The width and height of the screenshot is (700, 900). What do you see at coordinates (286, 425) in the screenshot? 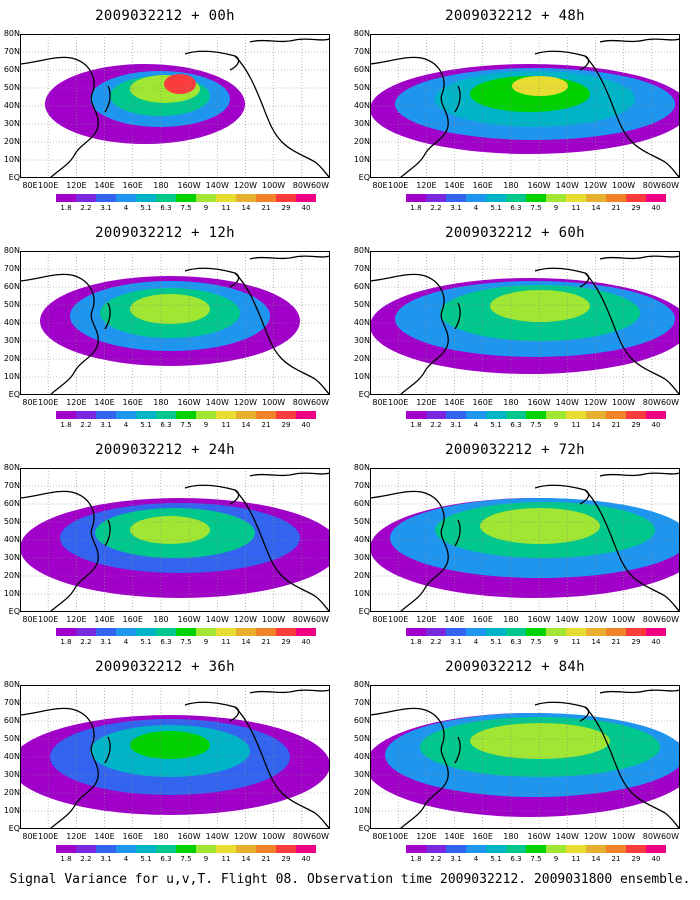
I see `colorbar-label: 29` at bounding box center [286, 425].